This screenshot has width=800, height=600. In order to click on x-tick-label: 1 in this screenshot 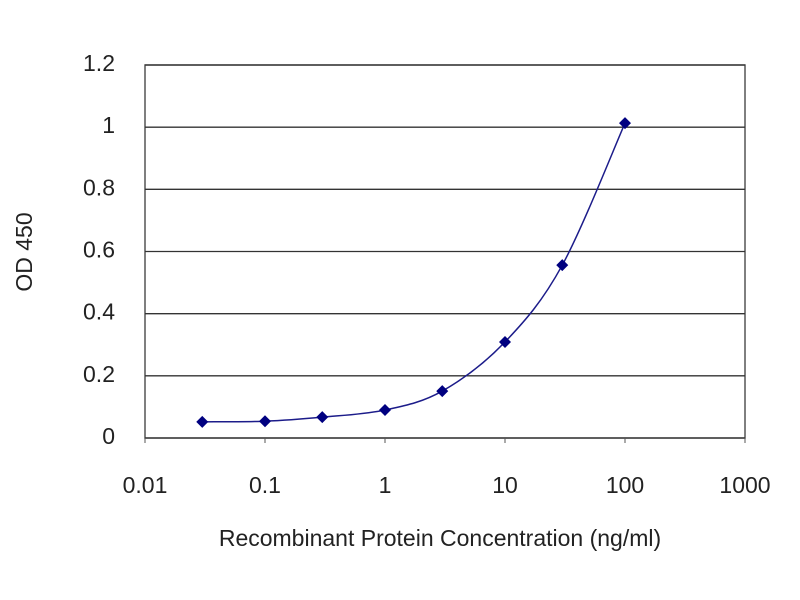, I will do `click(385, 485)`.